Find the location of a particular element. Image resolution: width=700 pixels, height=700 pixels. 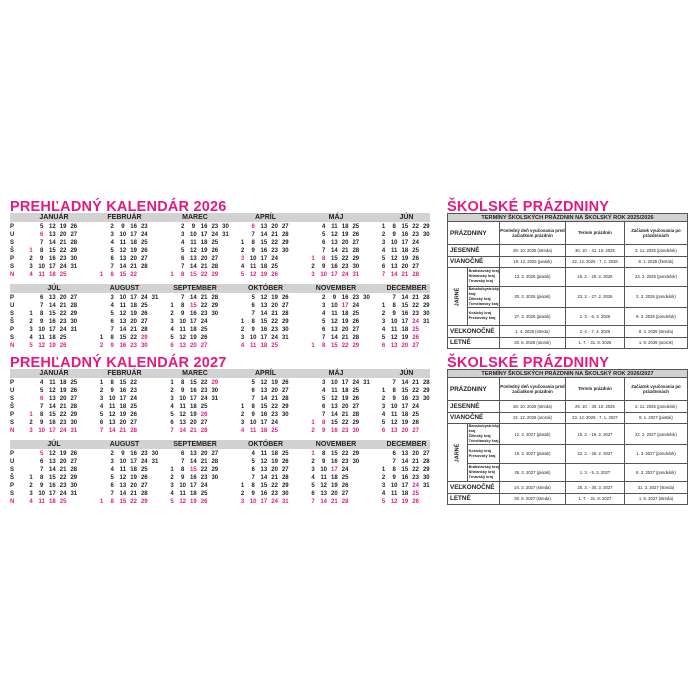

region-name: Prešovský kraj is located at coordinates (482, 318).